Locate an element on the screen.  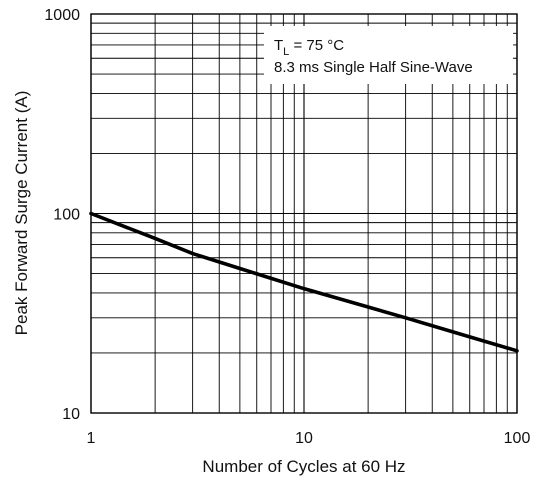
annotation-line-2: 8.3 ms Single Half Sine-Wave is located at coordinates (373, 67).